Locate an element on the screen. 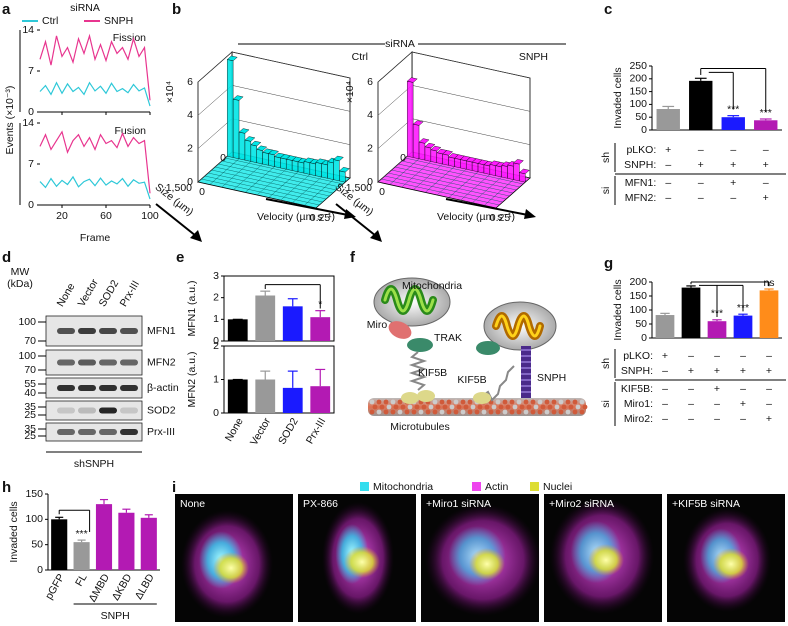  plot-title: SNPH is located at coordinates (533, 57).